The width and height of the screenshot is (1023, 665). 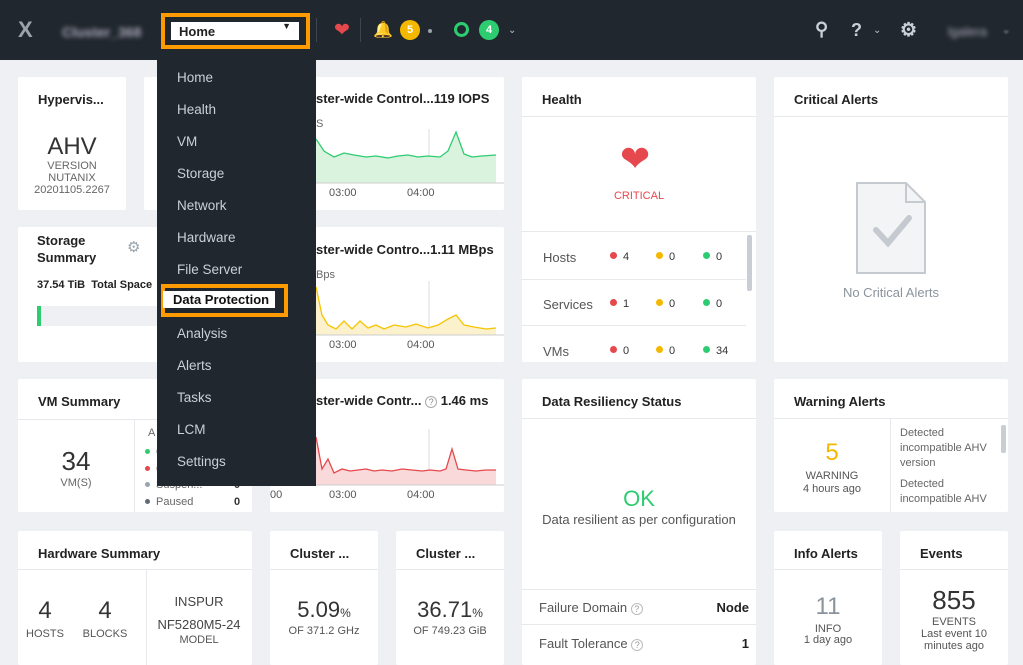 I want to click on version-value: 20201105.2267, so click(x=72, y=190).